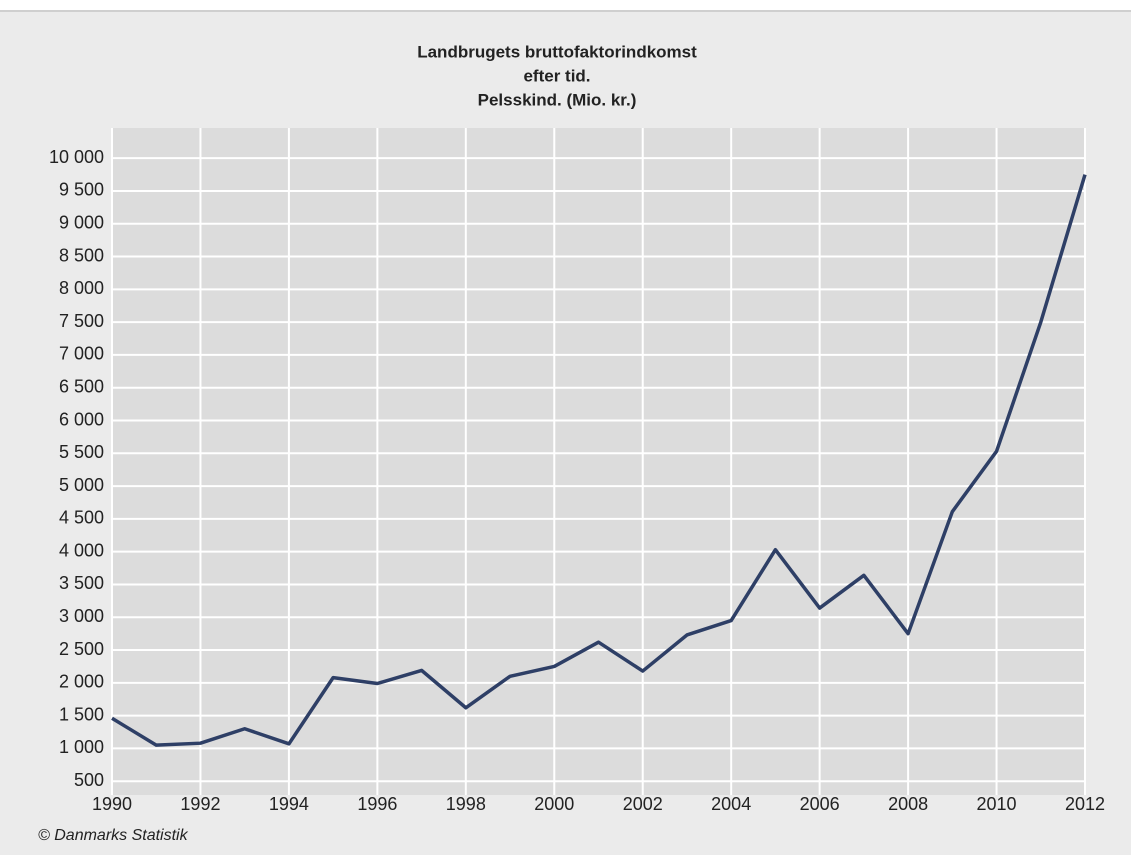 The width and height of the screenshot is (1131, 860). I want to click on y-tick-label: 10 000, so click(76, 157).